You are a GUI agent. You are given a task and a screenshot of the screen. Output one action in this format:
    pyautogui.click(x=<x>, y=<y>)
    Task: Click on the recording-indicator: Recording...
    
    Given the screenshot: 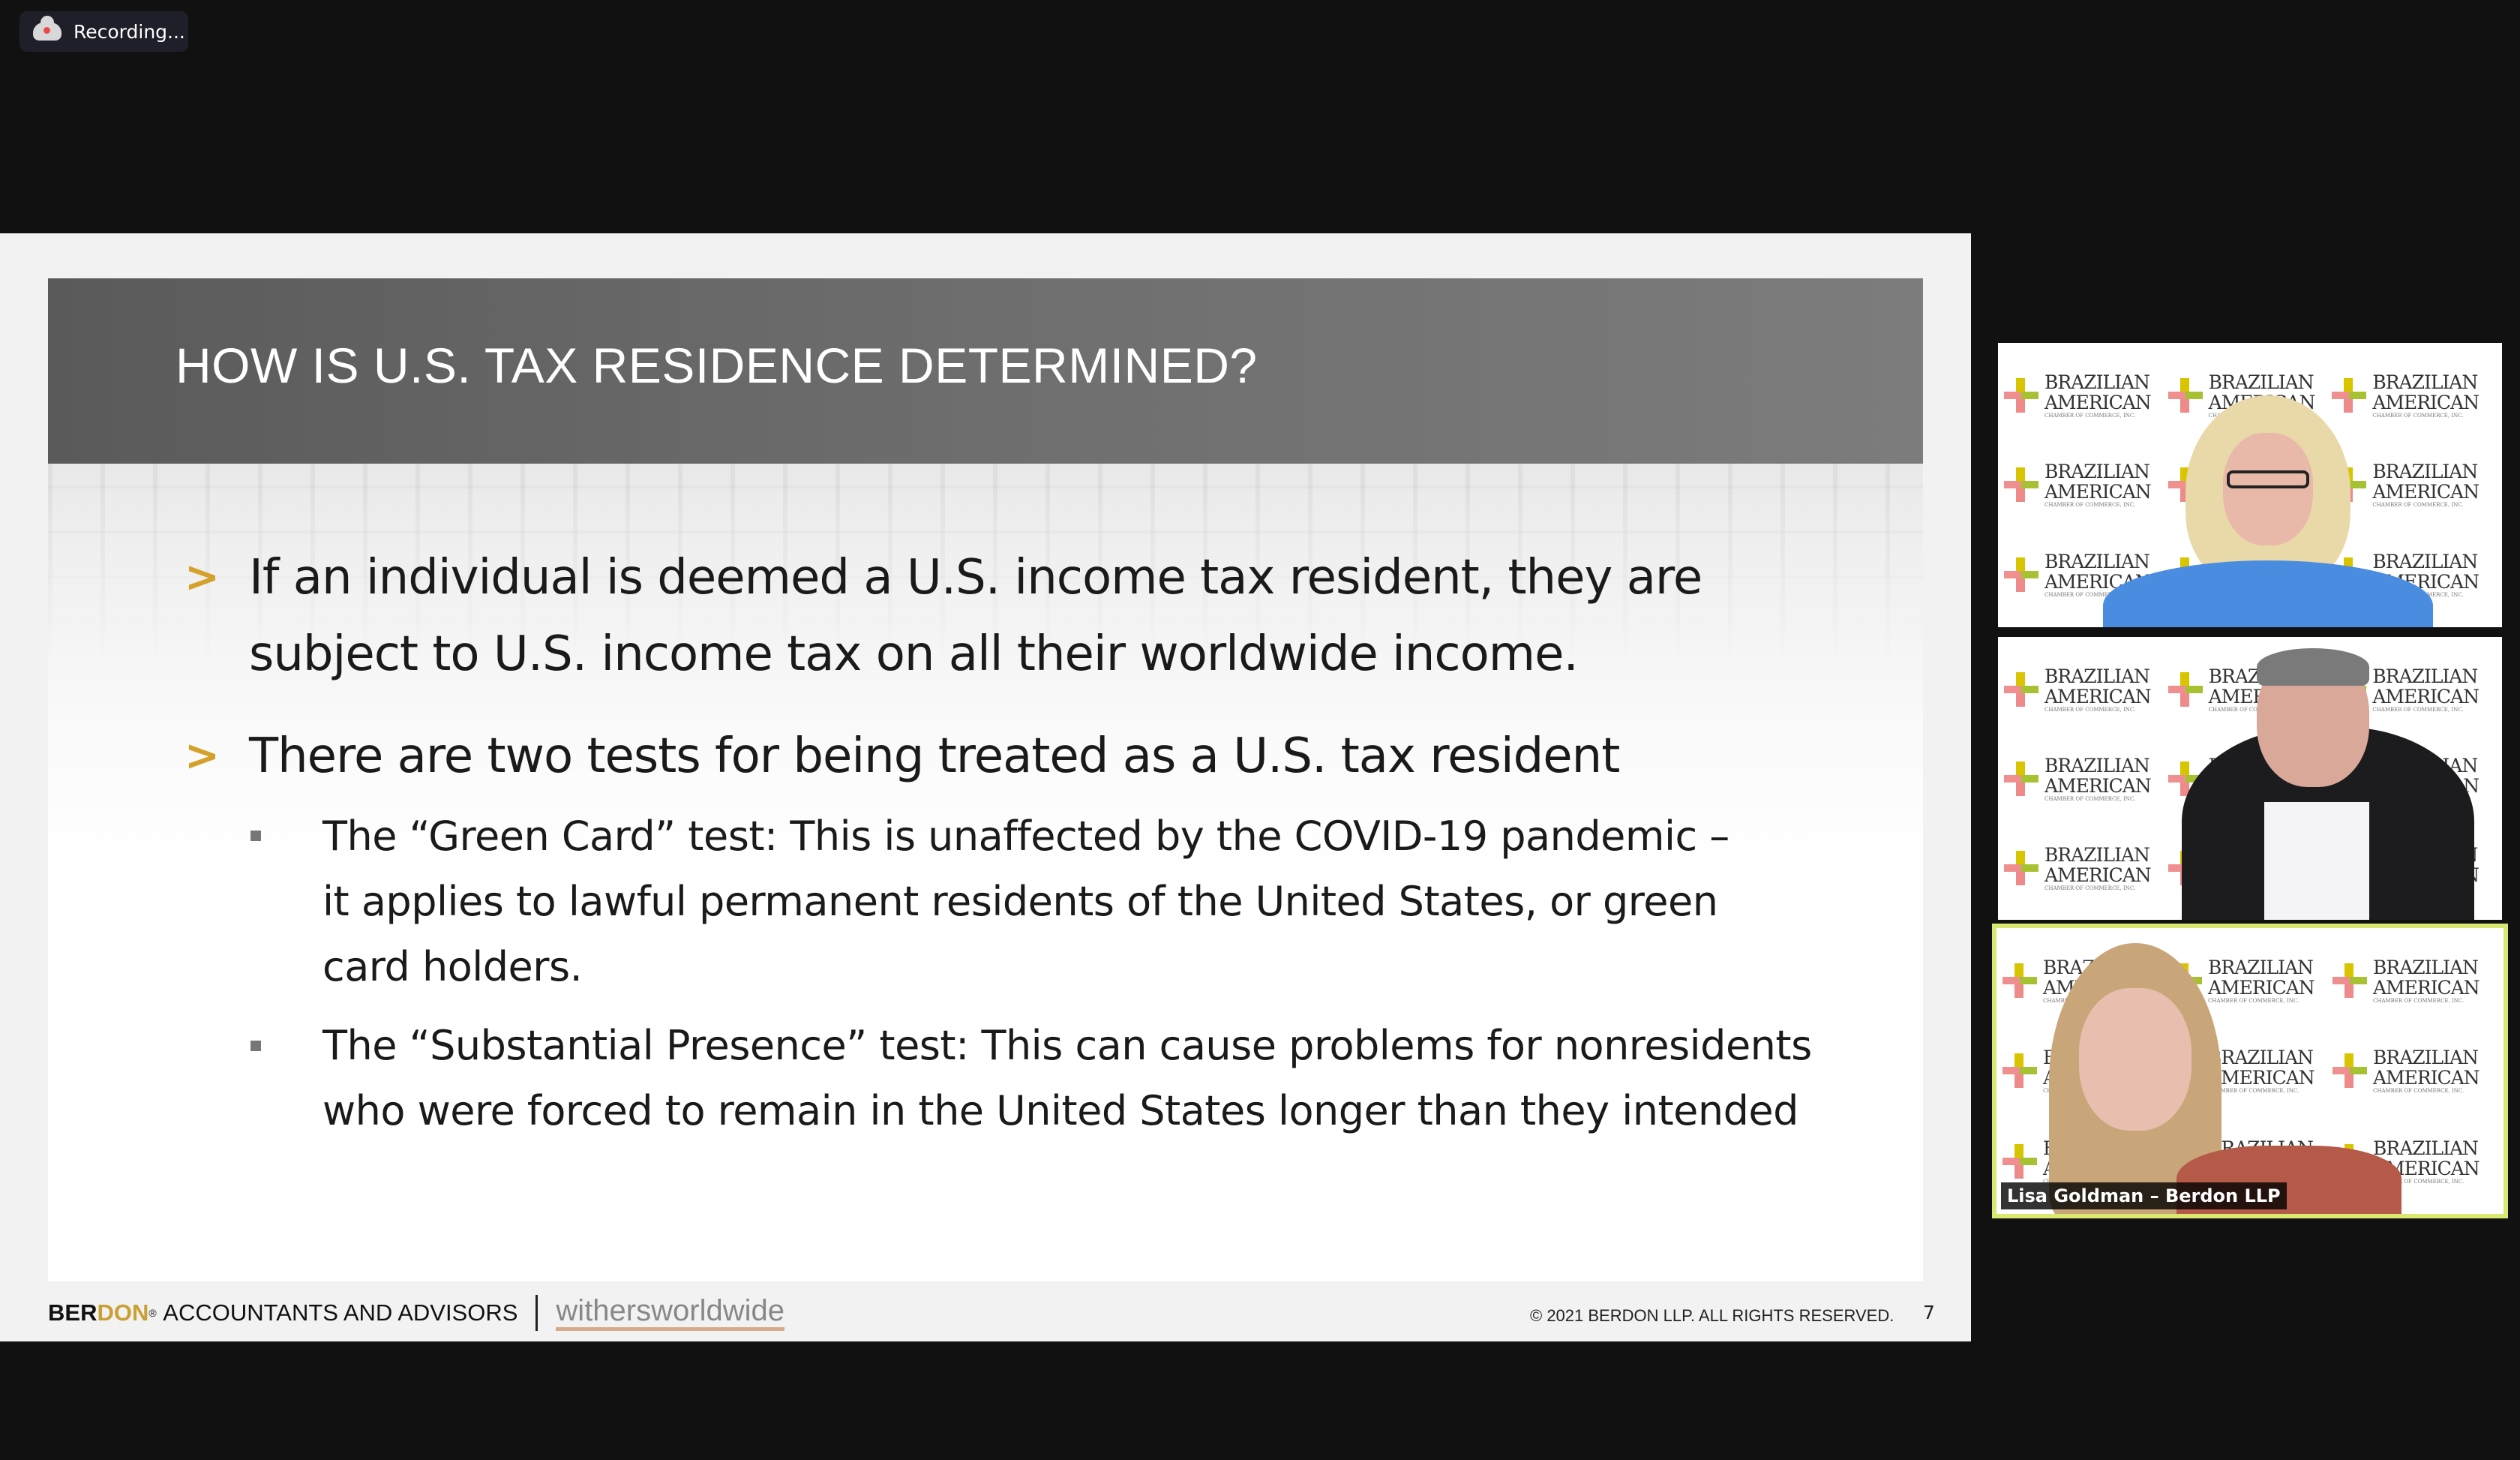 What is the action you would take?
    pyautogui.click(x=104, y=31)
    